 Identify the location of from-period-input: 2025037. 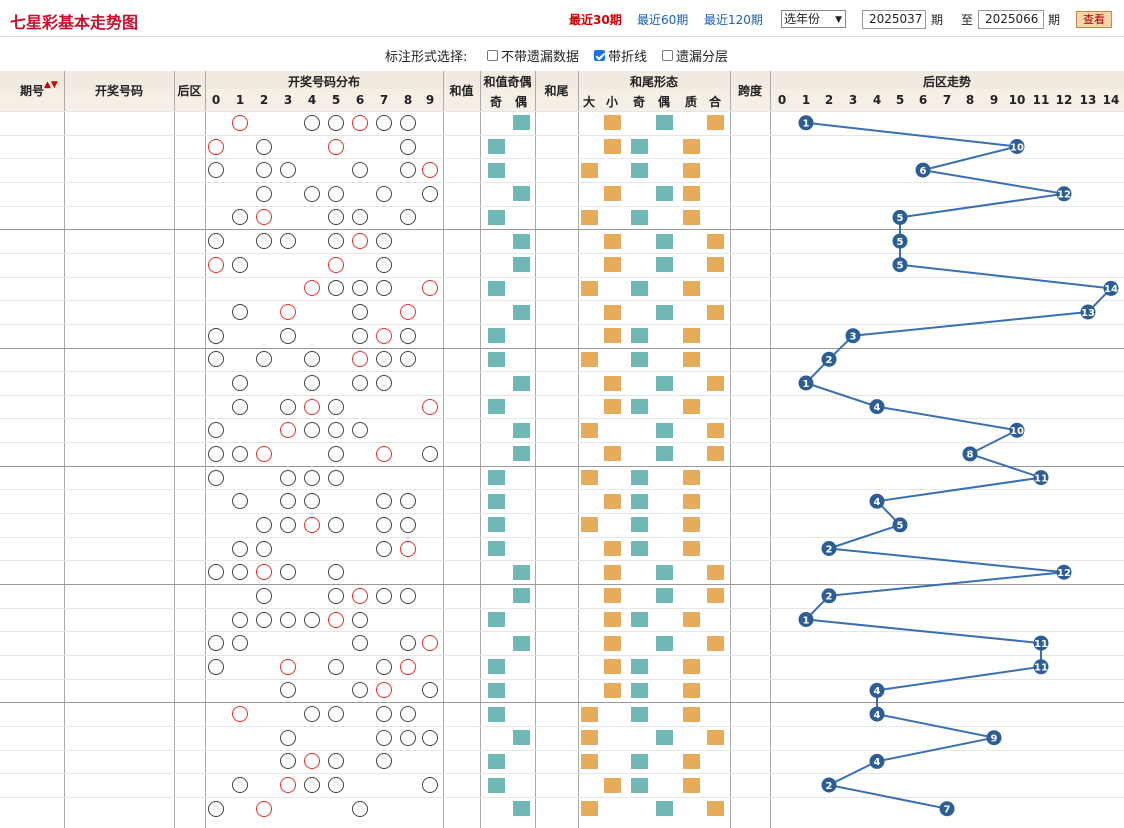
(894, 19).